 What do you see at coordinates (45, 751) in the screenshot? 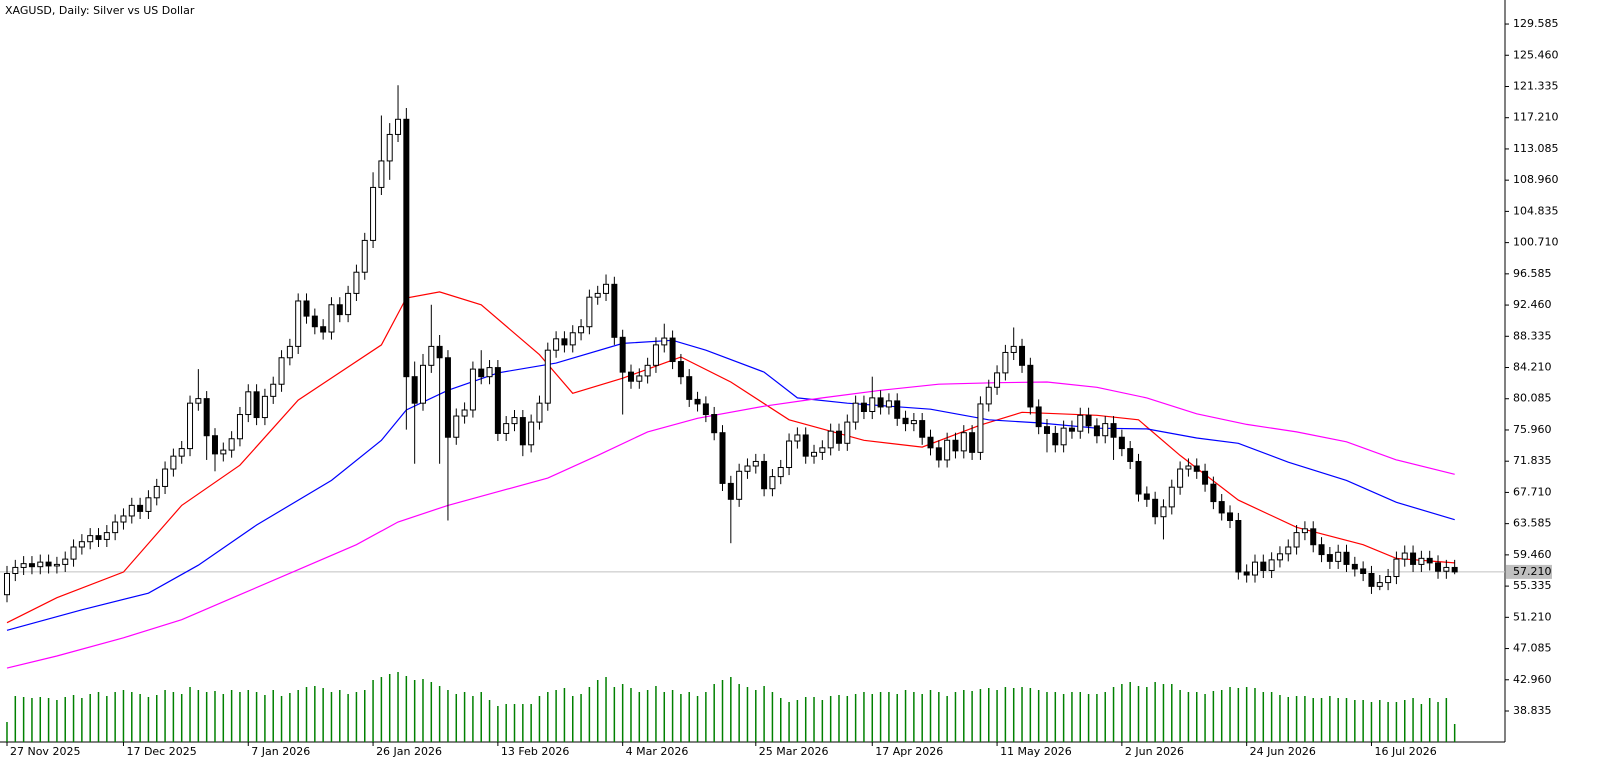
I see `x-tick-label: 27 Nov 2025` at bounding box center [45, 751].